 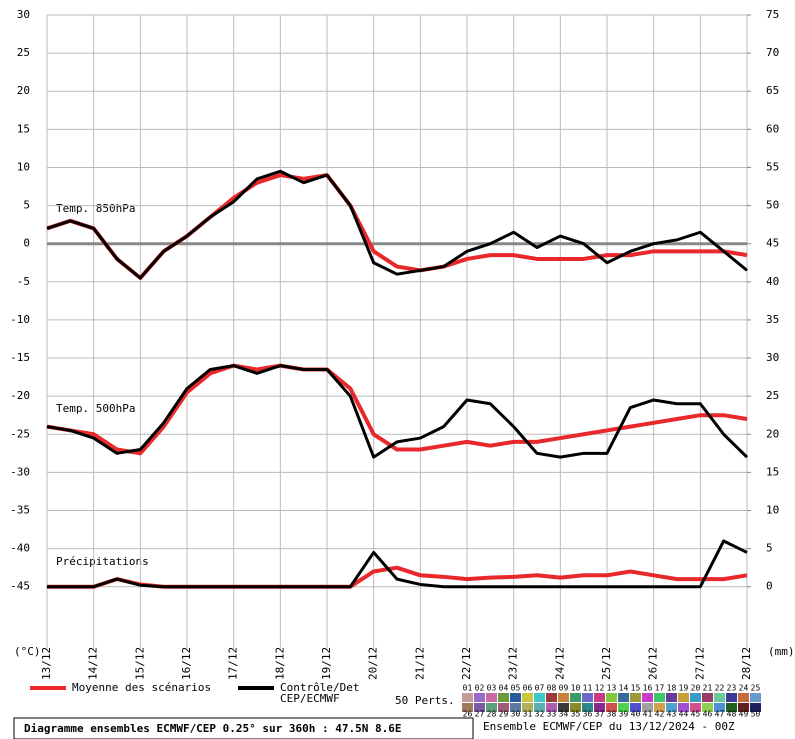 What do you see at coordinates (612, 714) in the screenshot?
I see `member-id: 38` at bounding box center [612, 714].